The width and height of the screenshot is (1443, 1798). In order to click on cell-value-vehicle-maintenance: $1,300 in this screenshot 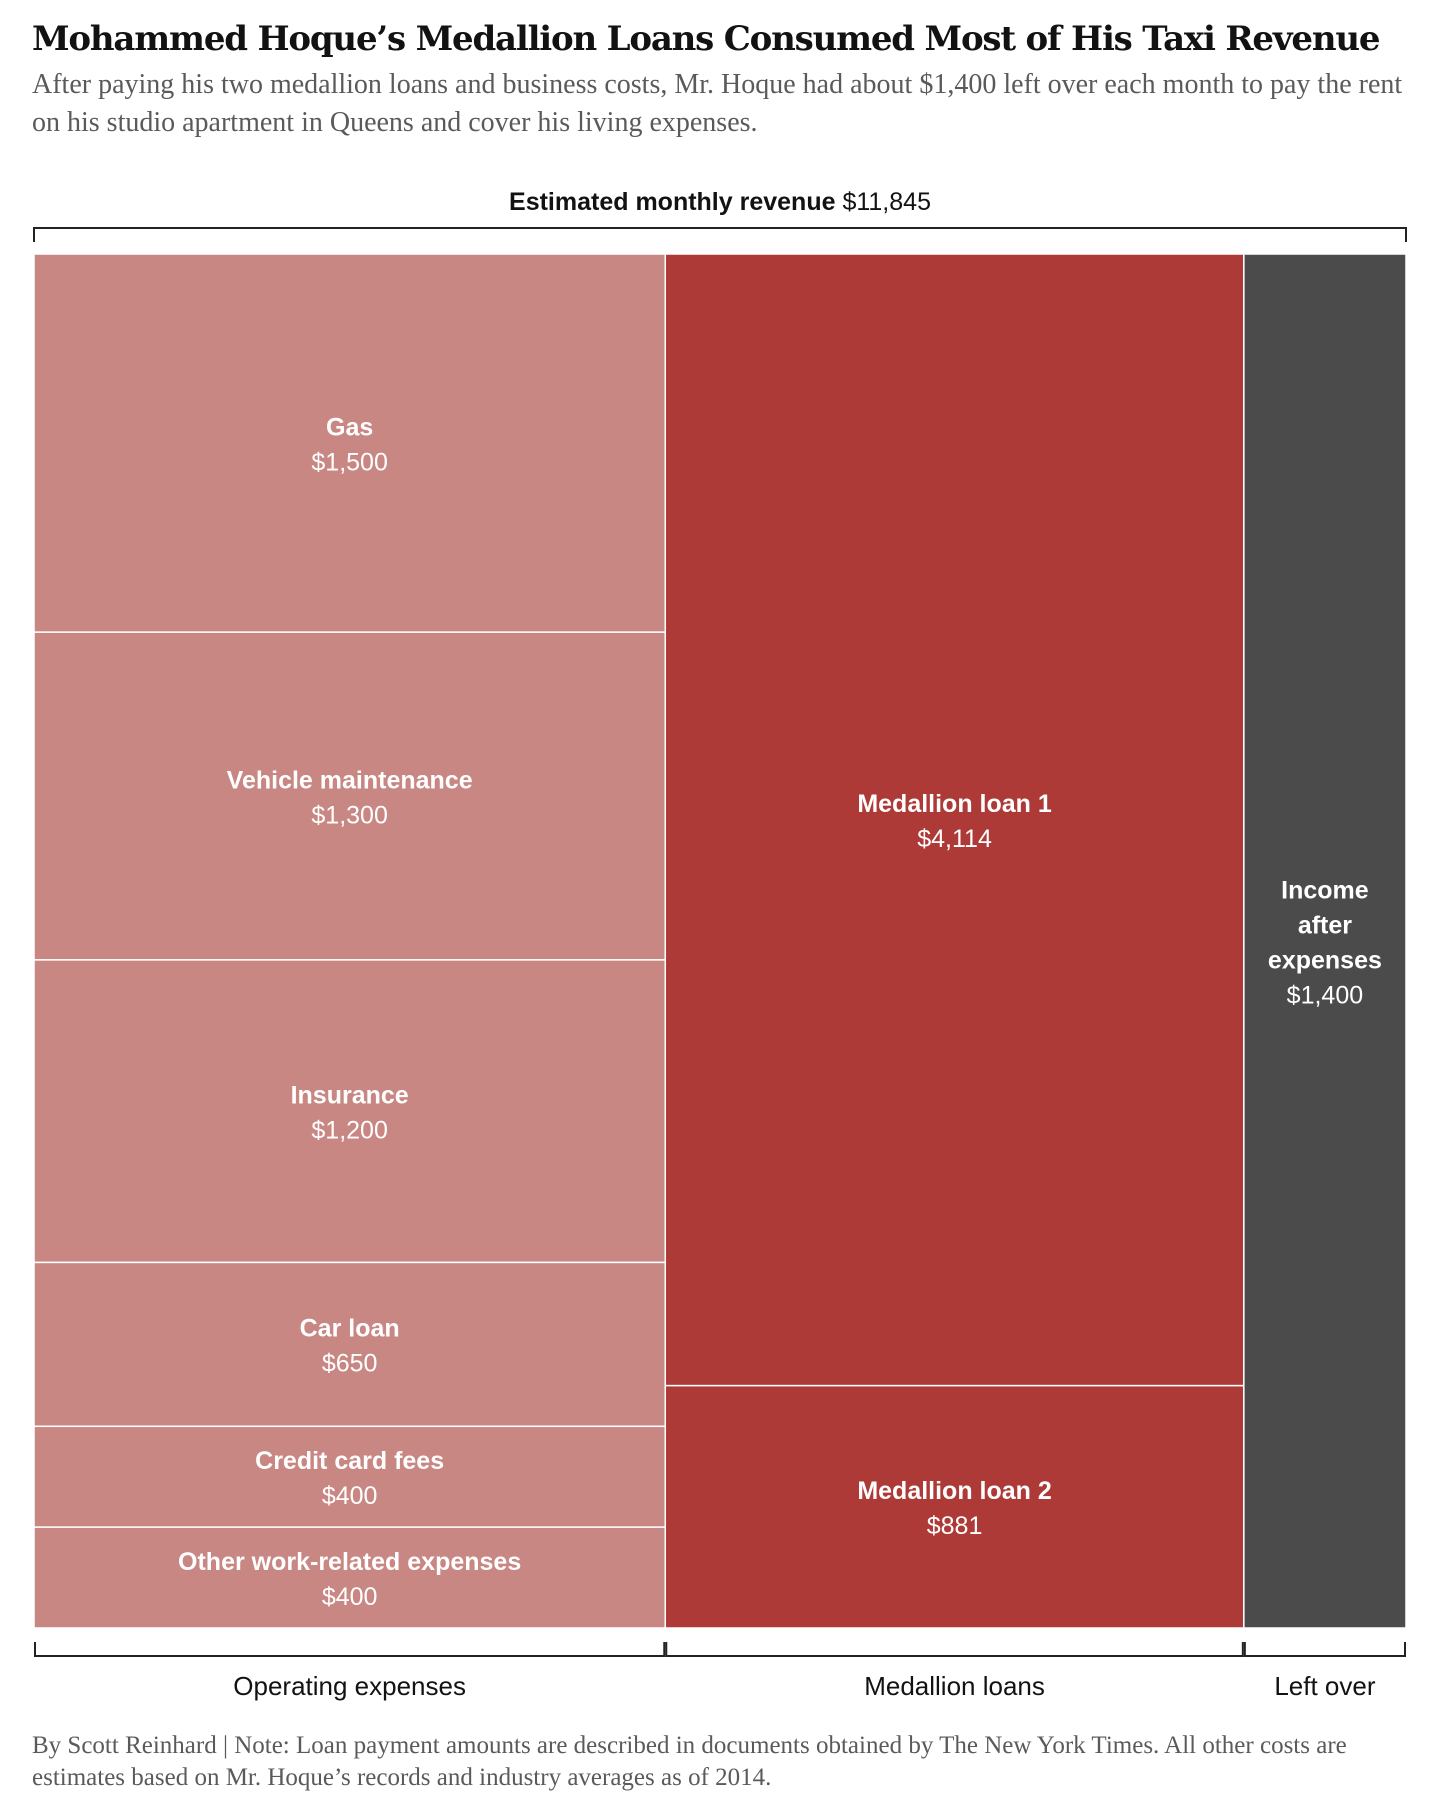, I will do `click(349, 815)`.